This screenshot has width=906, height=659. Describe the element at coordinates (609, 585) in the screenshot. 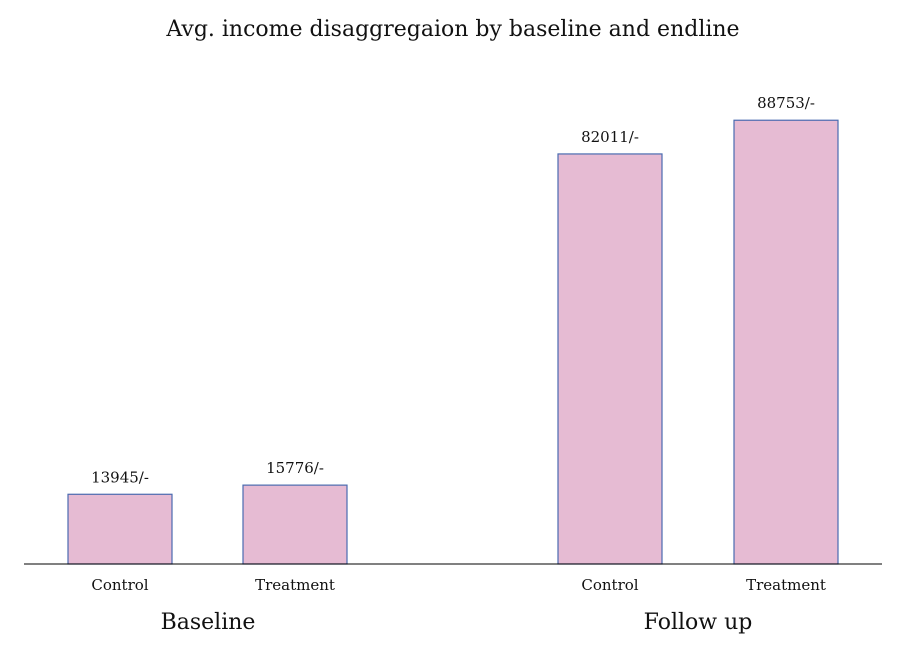

I see `category-label-follow-up-control: Control` at that location.